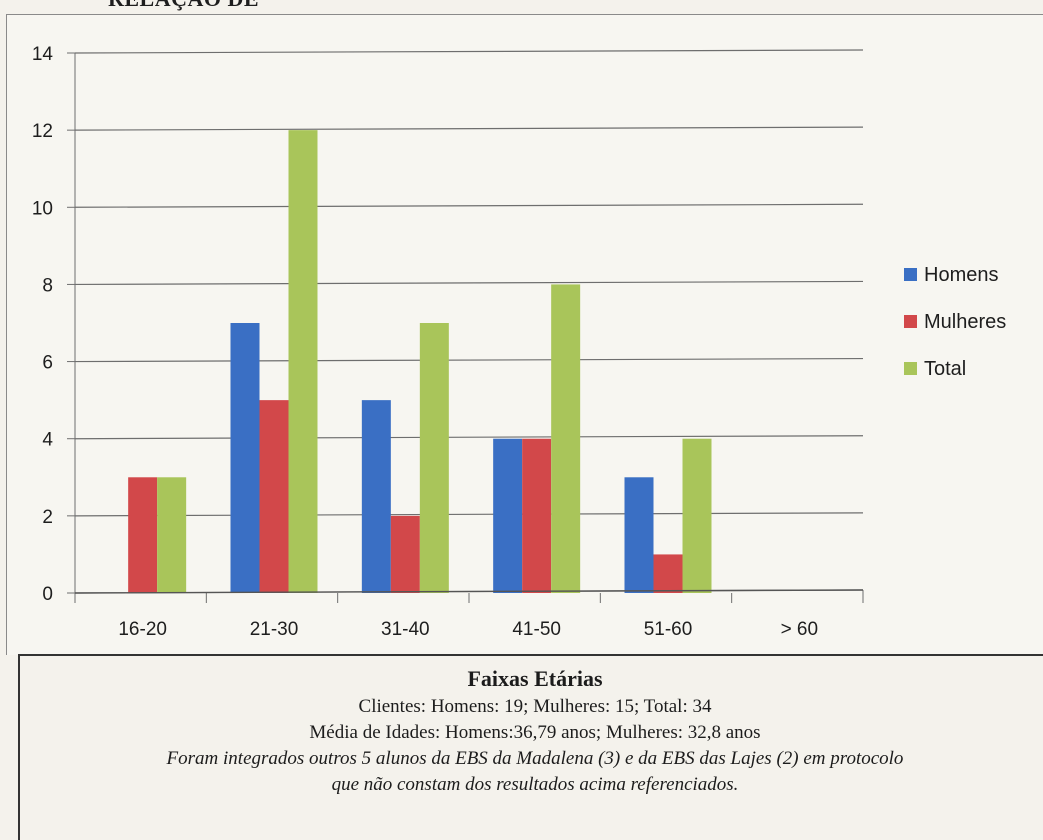  I want to click on legend-label-homens: Homens, so click(961, 275).